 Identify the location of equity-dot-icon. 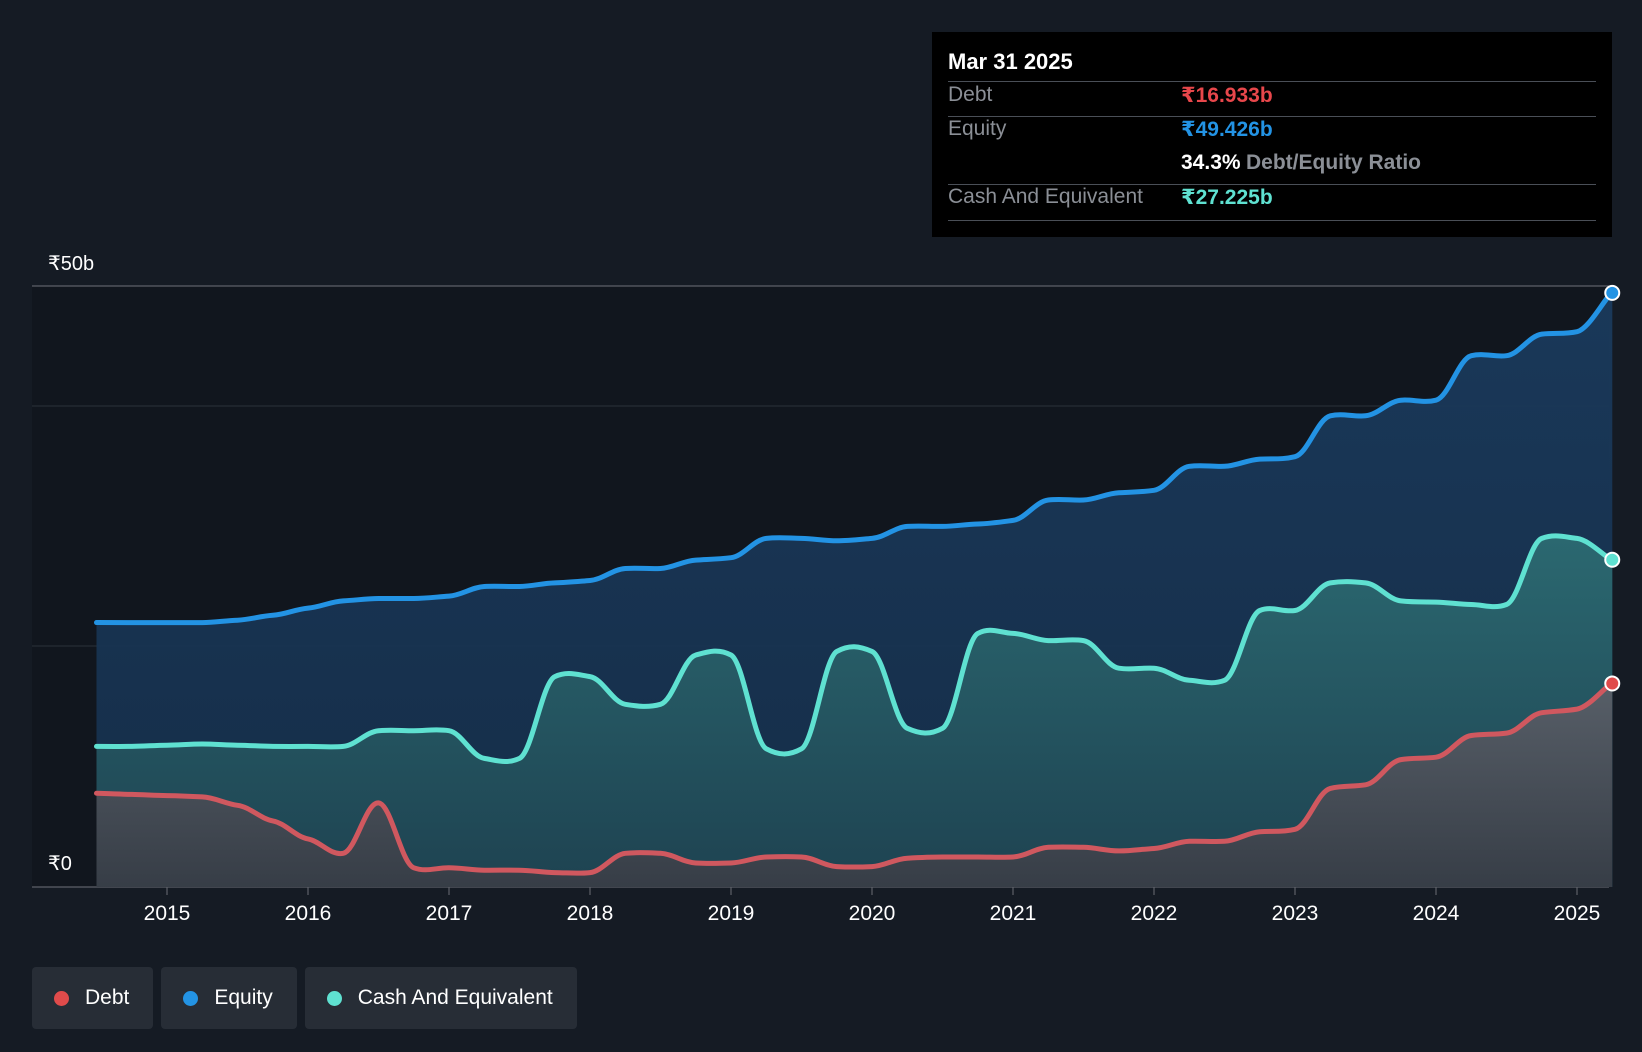
(191, 998).